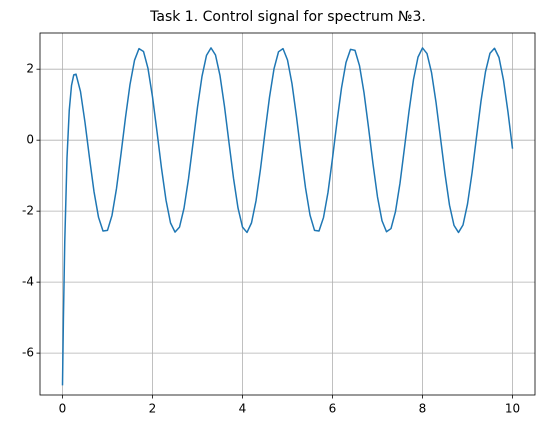 The height and width of the screenshot is (435, 546). What do you see at coordinates (287, 17) in the screenshot?
I see `chart-title: Task 1. Control signal for spectrum №3.` at bounding box center [287, 17].